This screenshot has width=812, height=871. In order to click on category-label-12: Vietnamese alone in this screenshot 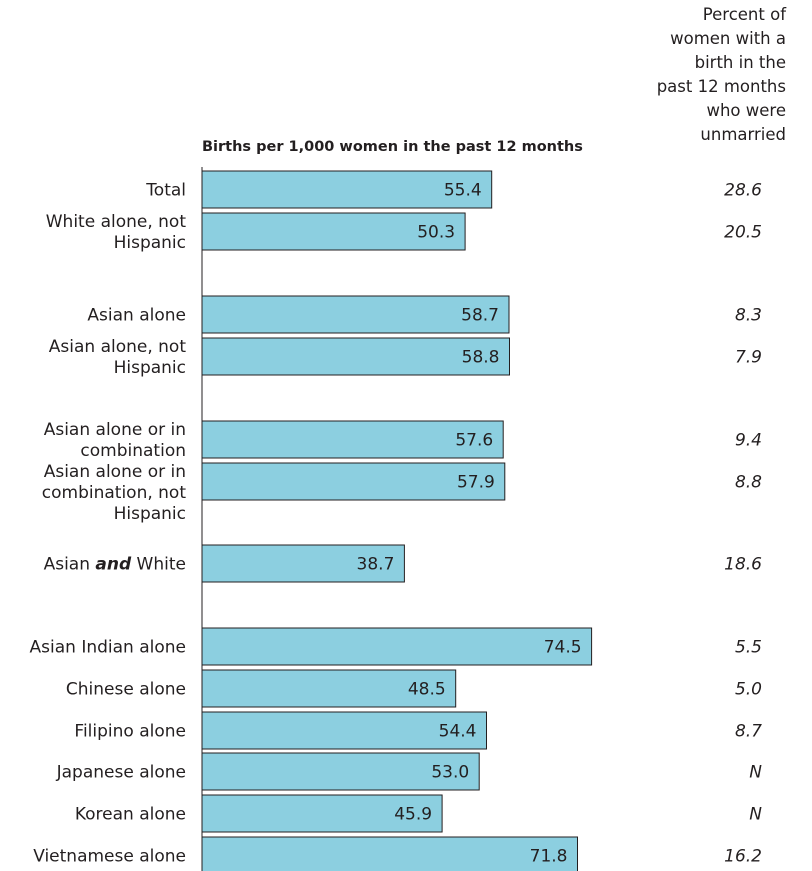, I will do `click(109, 857)`.